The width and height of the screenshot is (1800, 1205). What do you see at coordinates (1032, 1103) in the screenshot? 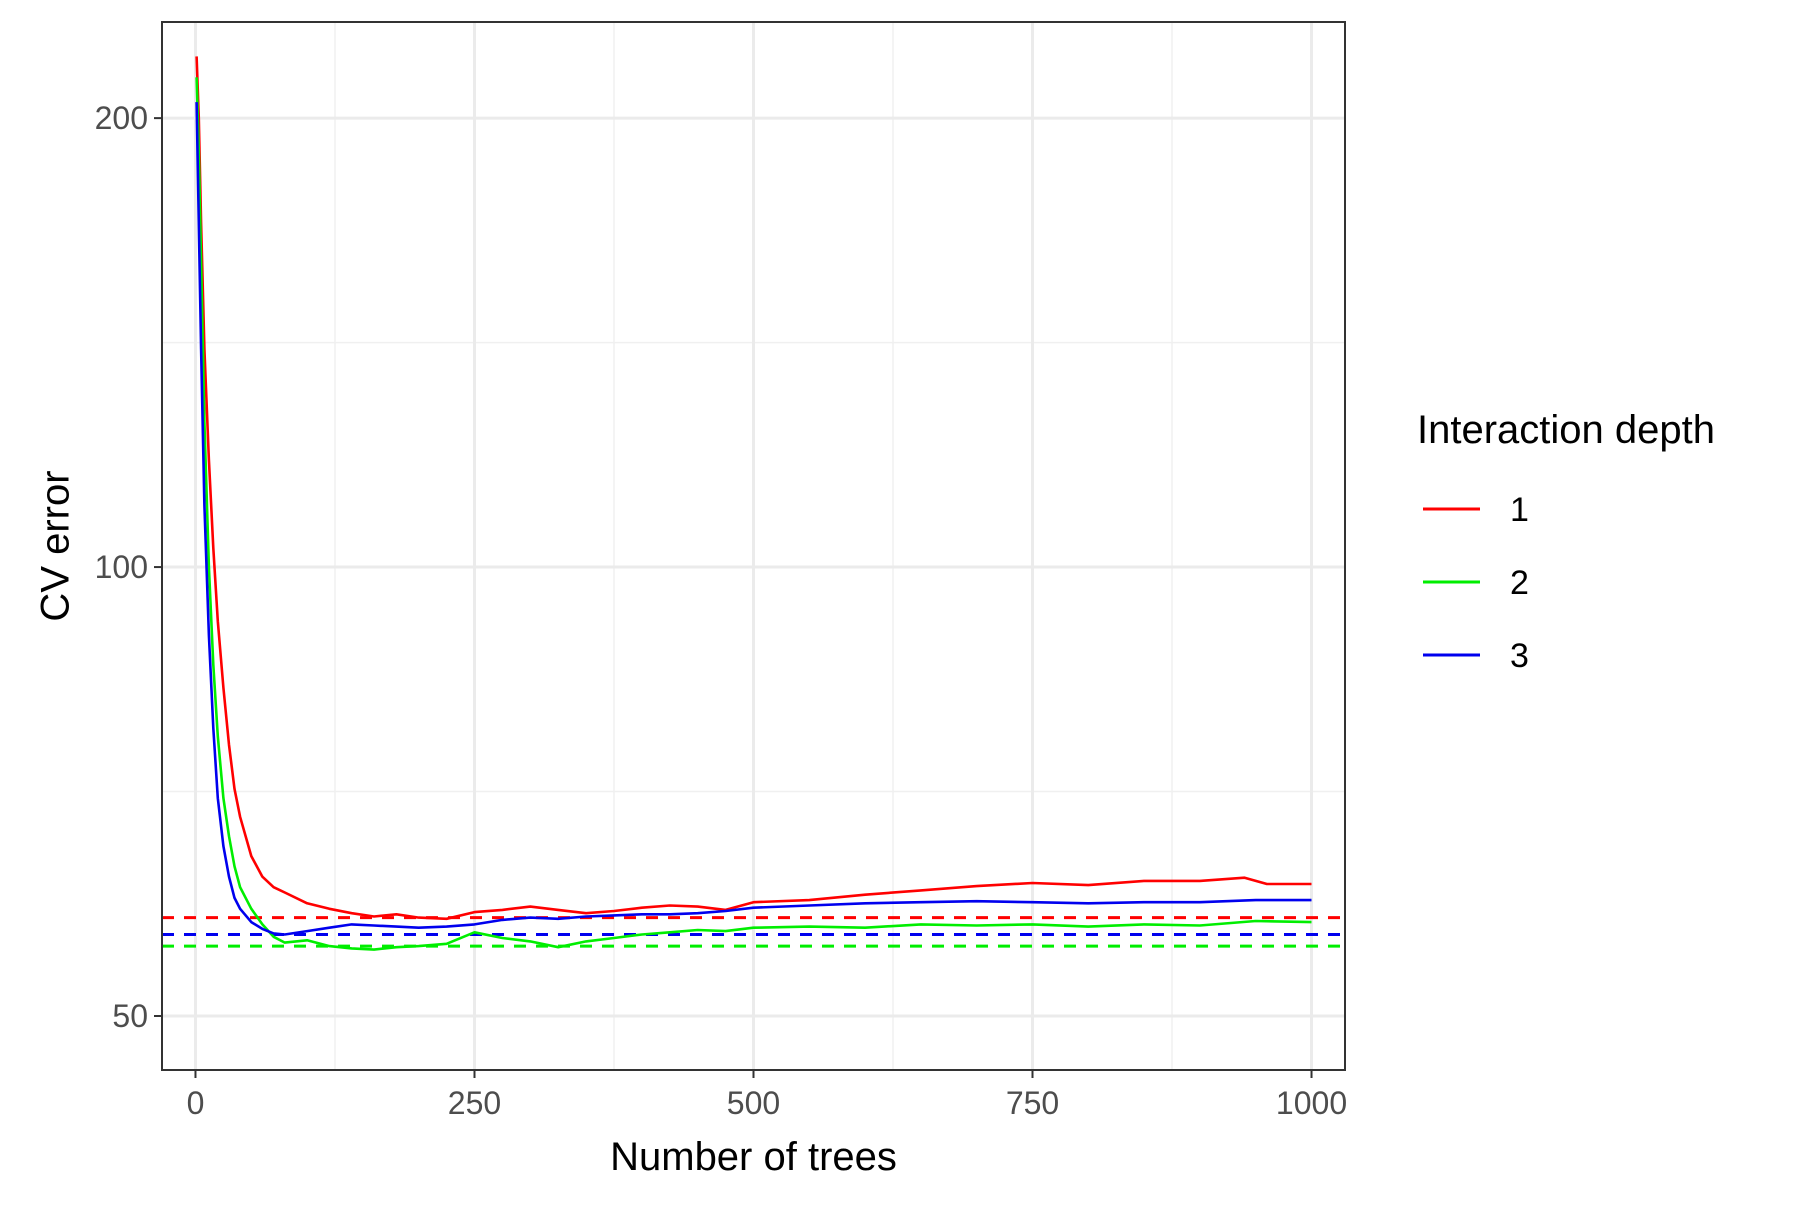
I see `x-tick-label: 750` at bounding box center [1032, 1103].